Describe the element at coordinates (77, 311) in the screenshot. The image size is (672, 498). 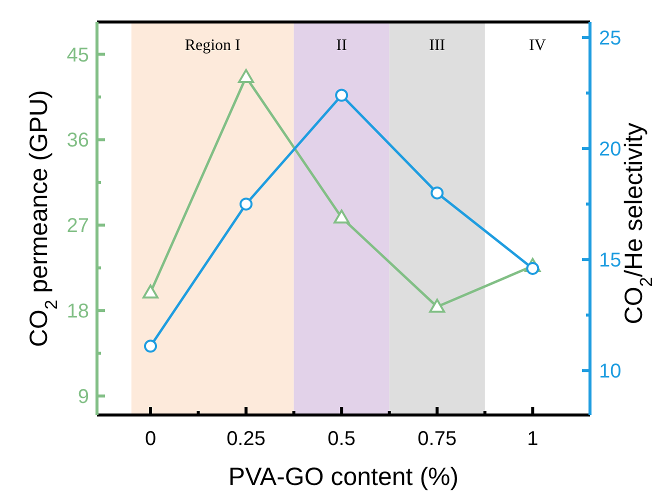
I see `y-tick-label: 18` at that location.